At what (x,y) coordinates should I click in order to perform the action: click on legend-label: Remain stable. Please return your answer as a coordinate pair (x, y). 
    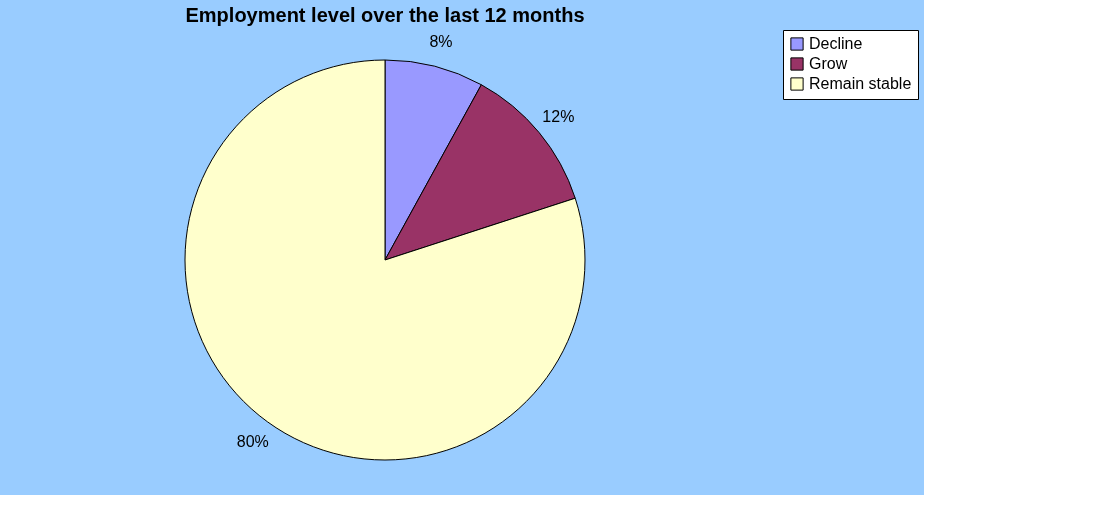
    Looking at the image, I should click on (860, 83).